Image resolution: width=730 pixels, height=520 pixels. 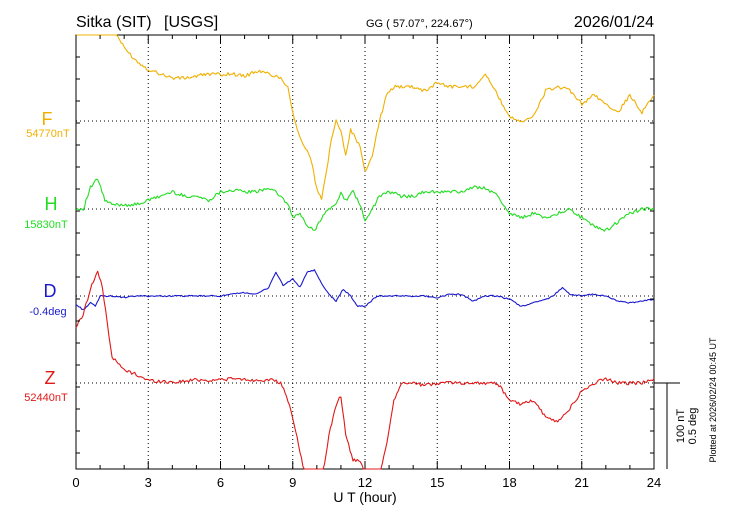 I want to click on baseline-value-z: 52440nT, so click(x=46, y=398).